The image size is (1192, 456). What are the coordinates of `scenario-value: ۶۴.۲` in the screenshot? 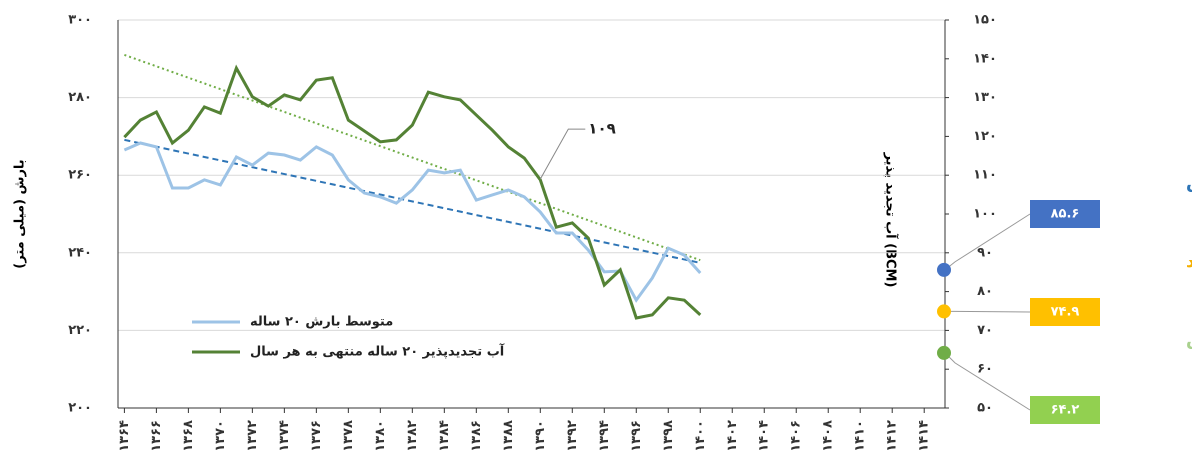 It's located at (1065, 410).